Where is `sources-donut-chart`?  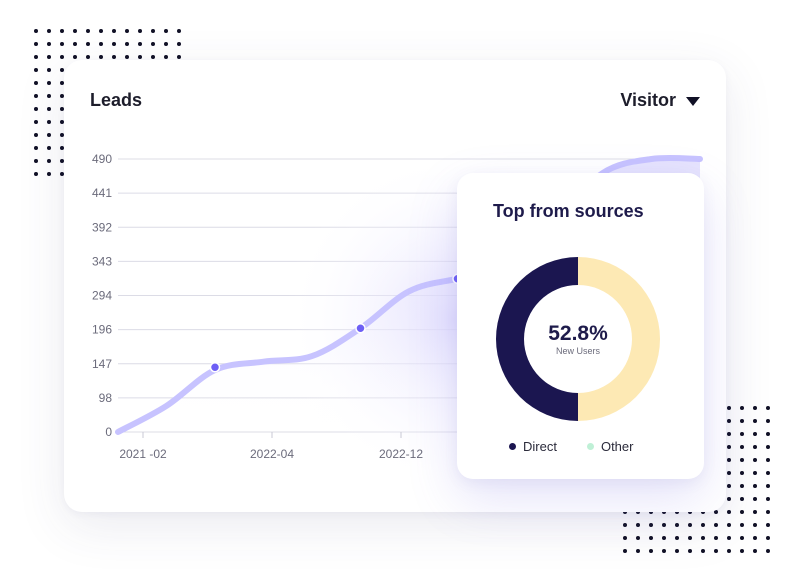
sources-donut-chart is located at coordinates (578, 339).